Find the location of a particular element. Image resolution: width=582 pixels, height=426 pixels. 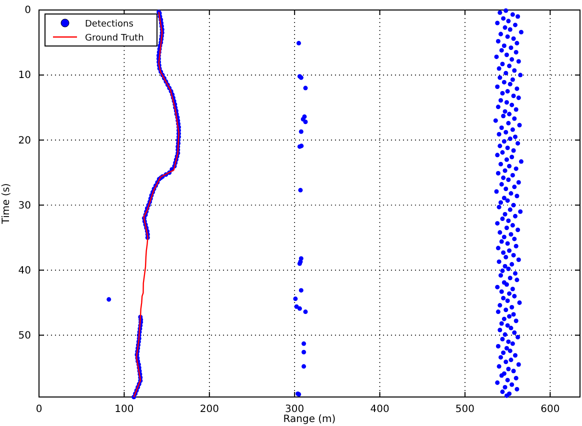

y-tick-label: 10 is located at coordinates (24, 76).